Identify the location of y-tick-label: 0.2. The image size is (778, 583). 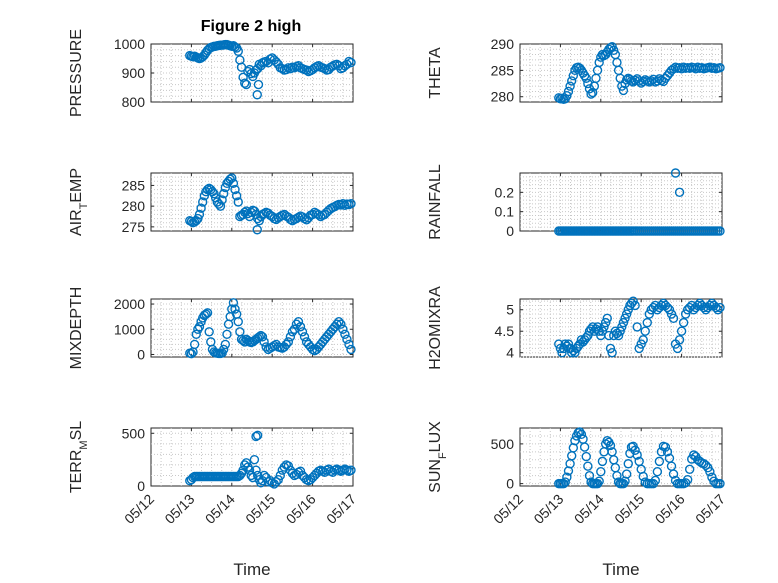
(505, 192).